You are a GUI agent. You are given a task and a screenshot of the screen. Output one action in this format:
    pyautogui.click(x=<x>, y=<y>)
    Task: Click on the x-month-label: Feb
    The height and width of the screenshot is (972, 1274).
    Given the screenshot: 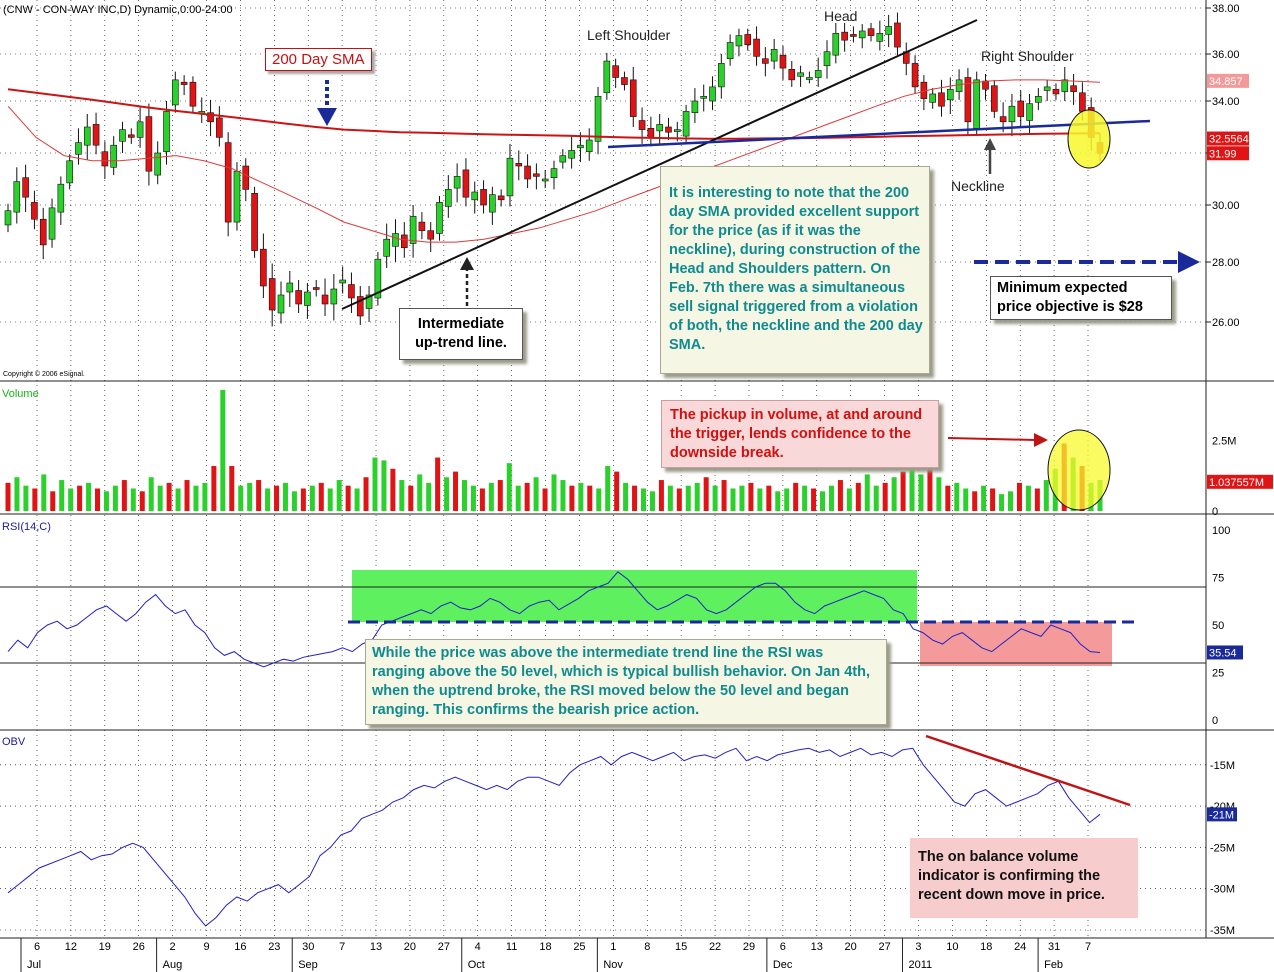 What is the action you would take?
    pyautogui.click(x=1053, y=965)
    